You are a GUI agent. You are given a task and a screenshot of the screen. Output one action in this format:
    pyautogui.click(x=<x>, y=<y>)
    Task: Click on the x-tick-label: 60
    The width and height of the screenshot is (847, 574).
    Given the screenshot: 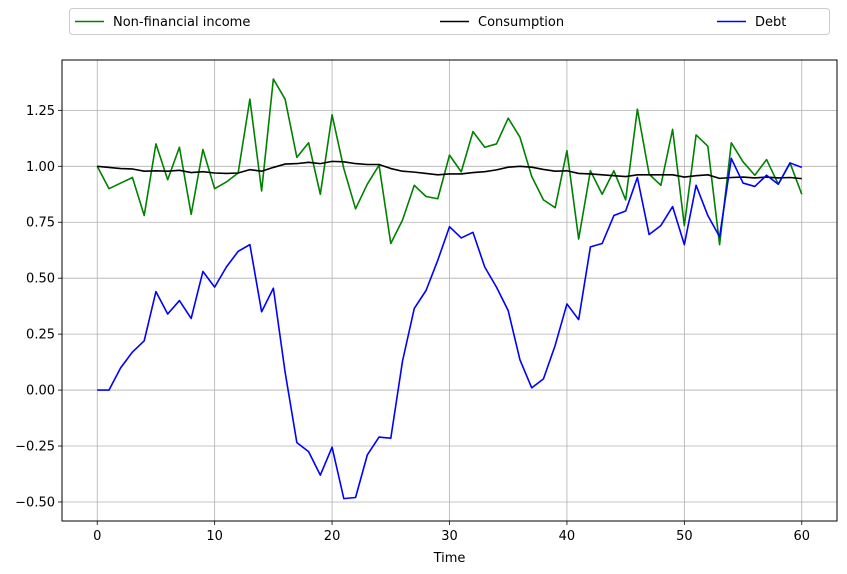 What is the action you would take?
    pyautogui.click(x=801, y=536)
    